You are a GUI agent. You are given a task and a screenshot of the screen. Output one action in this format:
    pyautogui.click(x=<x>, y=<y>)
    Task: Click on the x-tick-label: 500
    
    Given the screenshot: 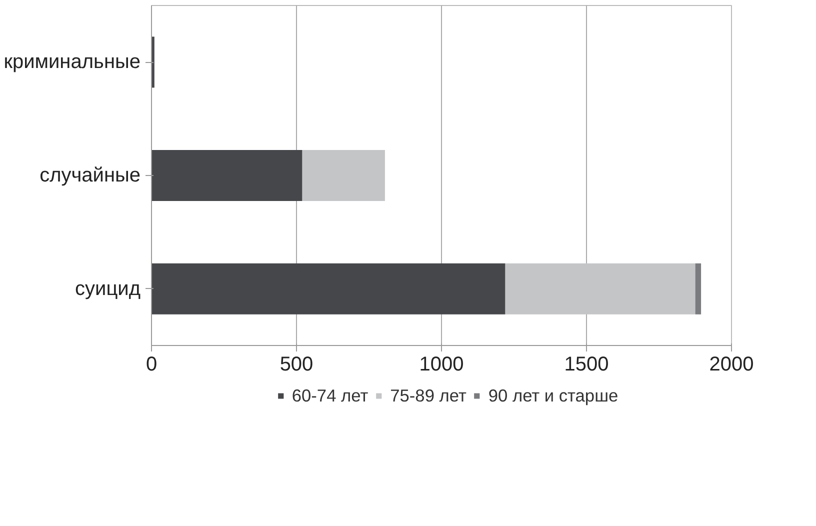 What is the action you would take?
    pyautogui.click(x=297, y=365)
    